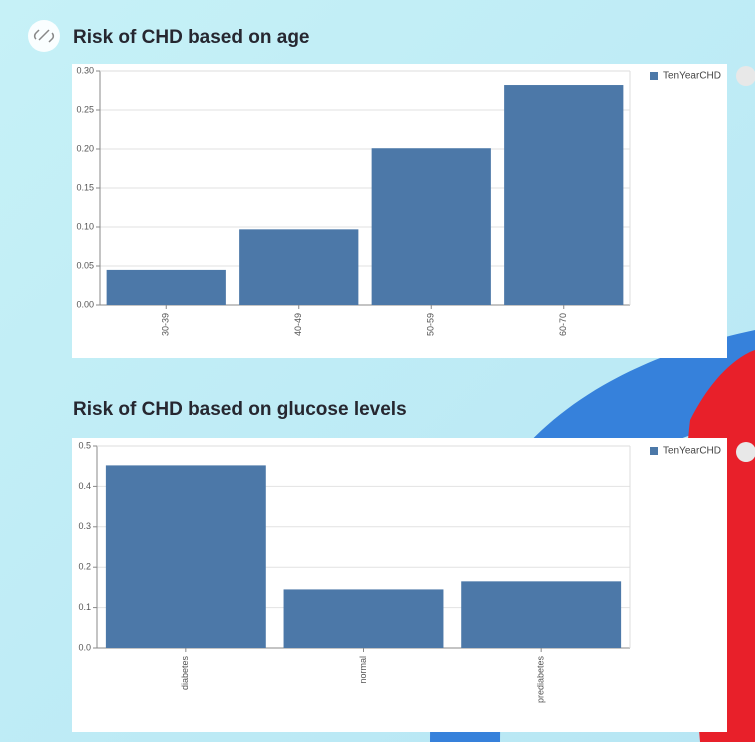 This screenshot has height=747, width=755. What do you see at coordinates (85, 226) in the screenshot?
I see `y-tick-label: 0.10` at bounding box center [85, 226].